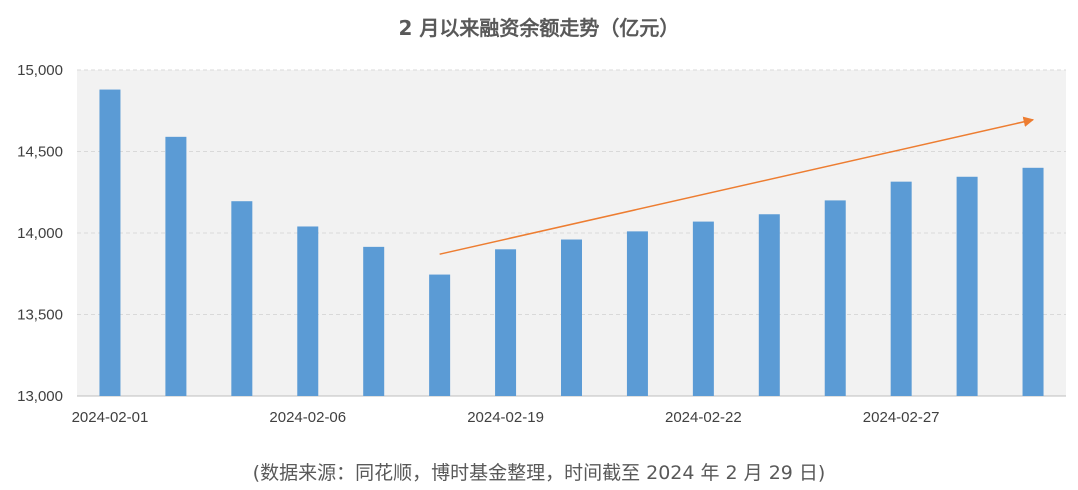 Image resolution: width=1078 pixels, height=490 pixels. Describe the element at coordinates (40, 396) in the screenshot. I see `y-tick-label: 13,000` at that location.